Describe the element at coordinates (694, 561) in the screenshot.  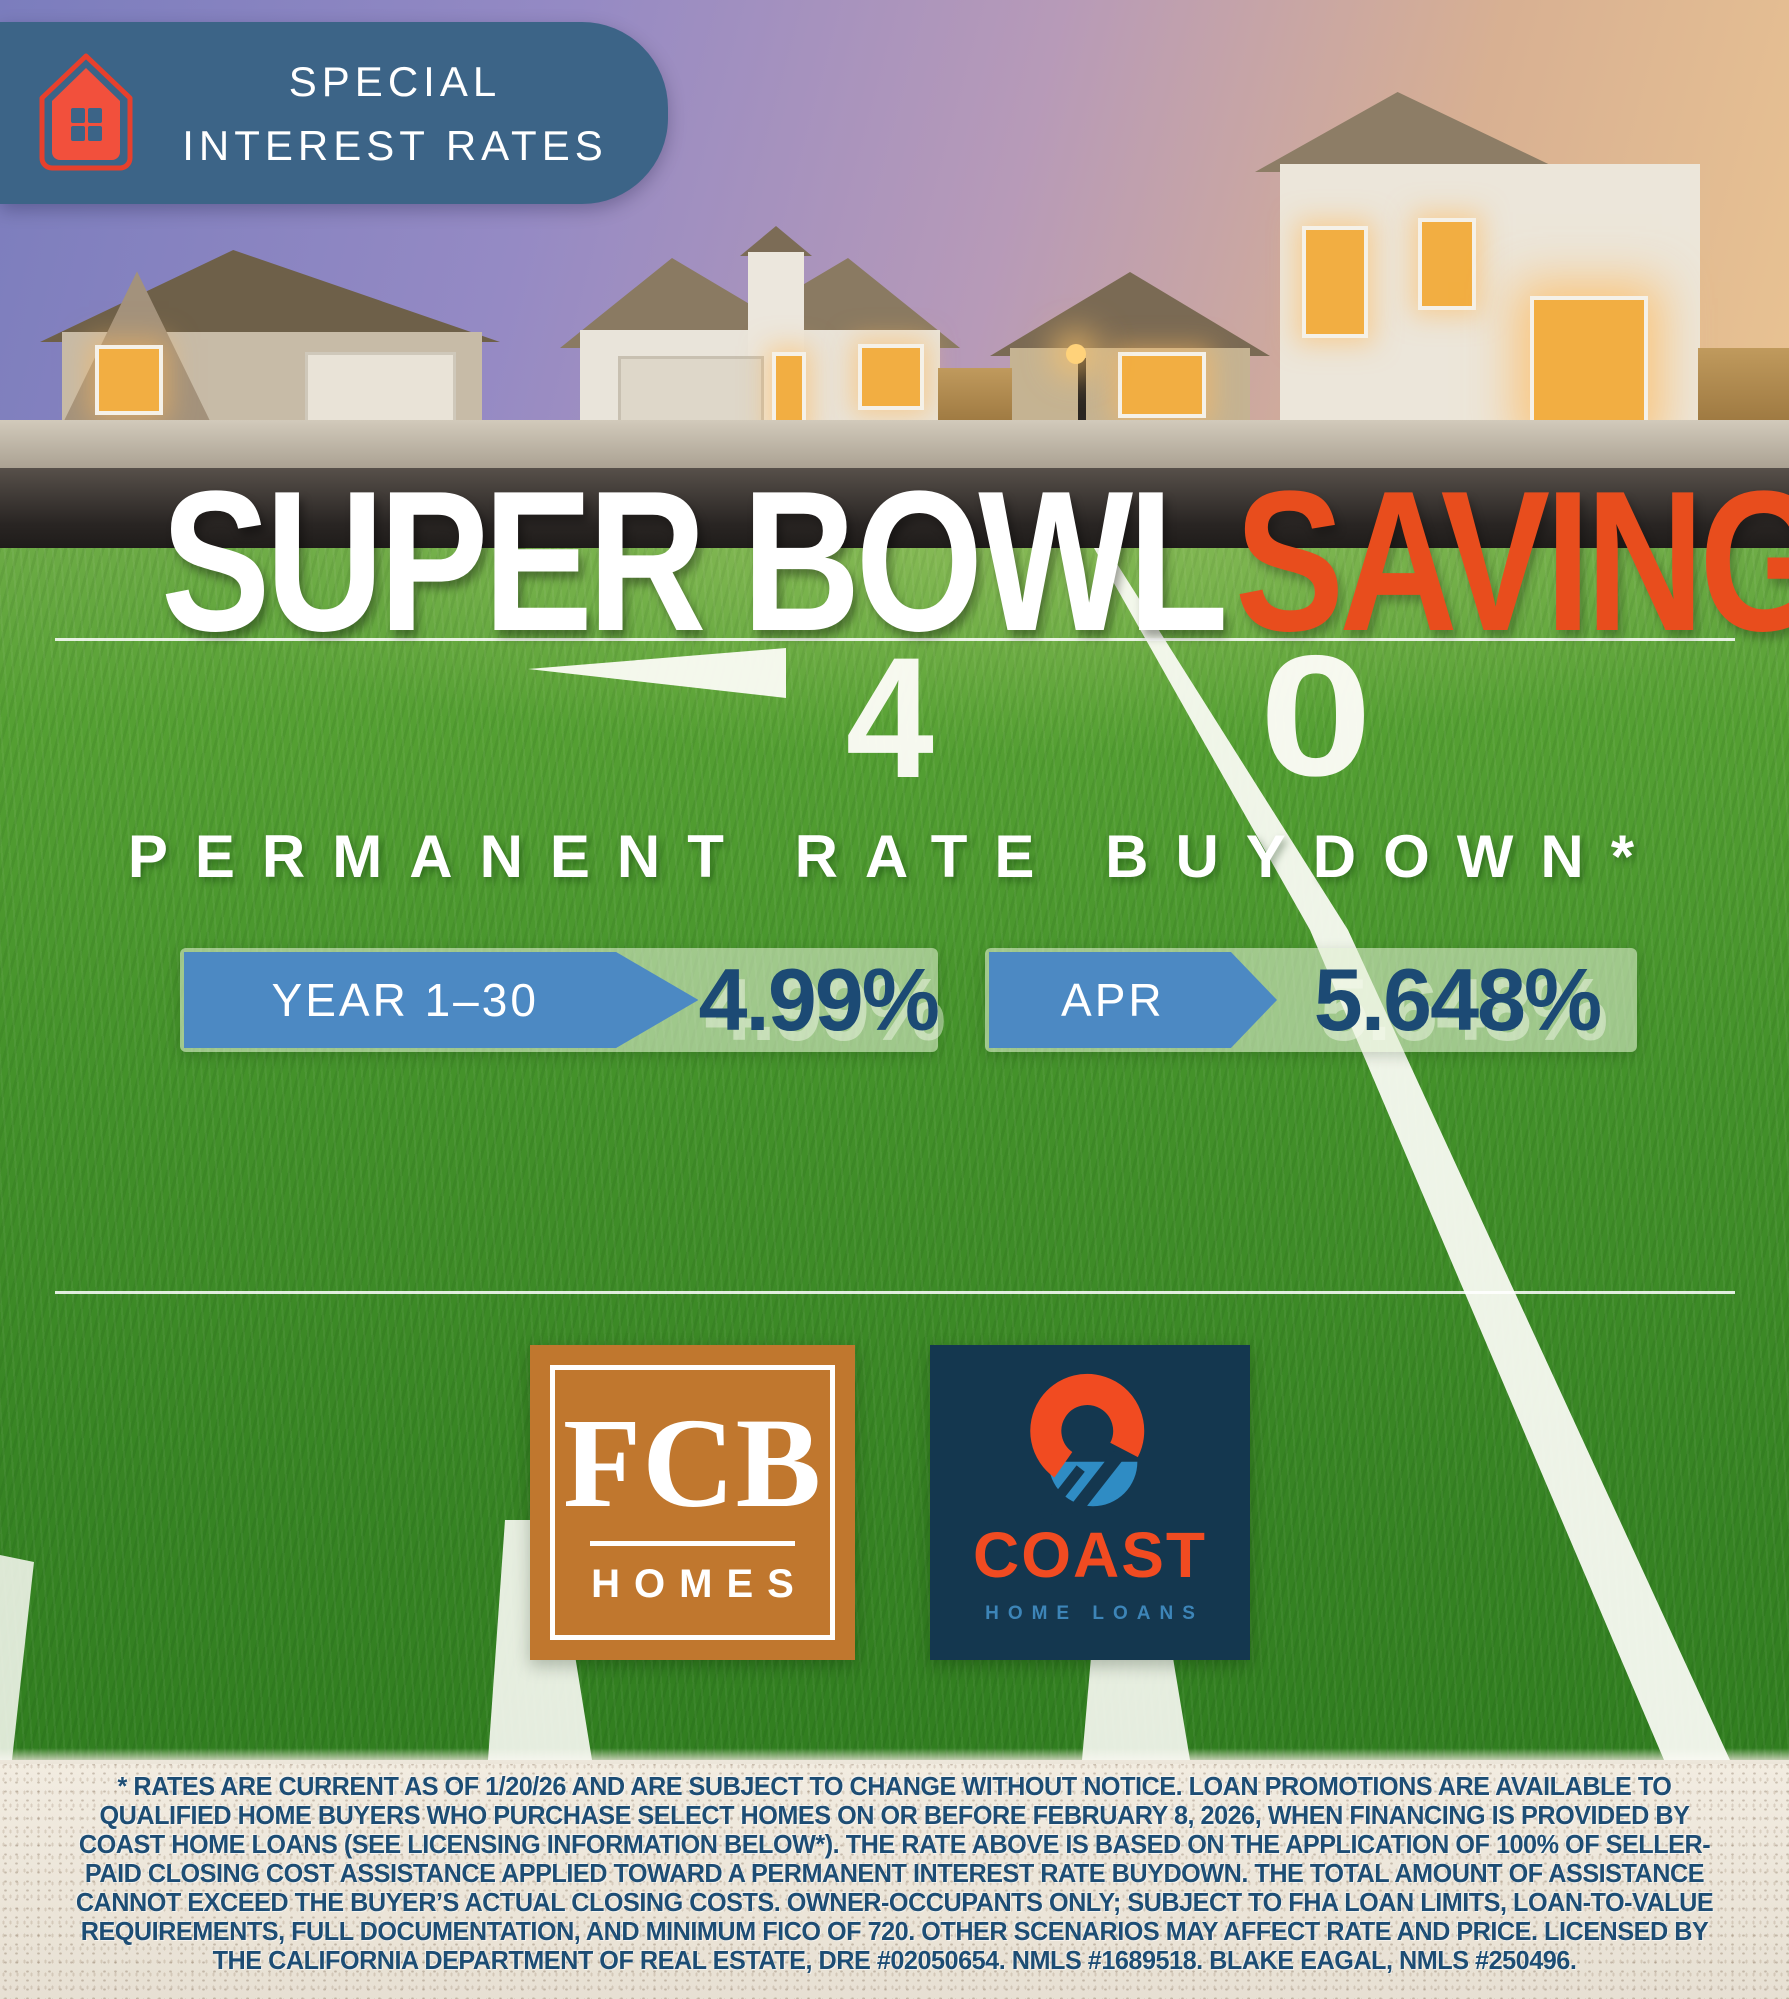
I see `title-super-bowl: SUPER BOWL` at that location.